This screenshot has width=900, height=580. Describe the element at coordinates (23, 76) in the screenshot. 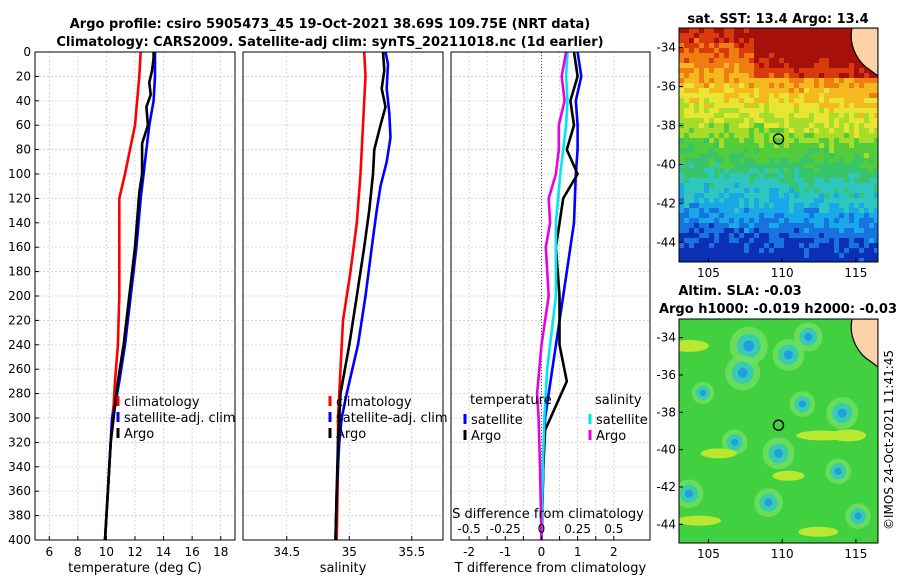

I see `y-tick-label: 20` at that location.